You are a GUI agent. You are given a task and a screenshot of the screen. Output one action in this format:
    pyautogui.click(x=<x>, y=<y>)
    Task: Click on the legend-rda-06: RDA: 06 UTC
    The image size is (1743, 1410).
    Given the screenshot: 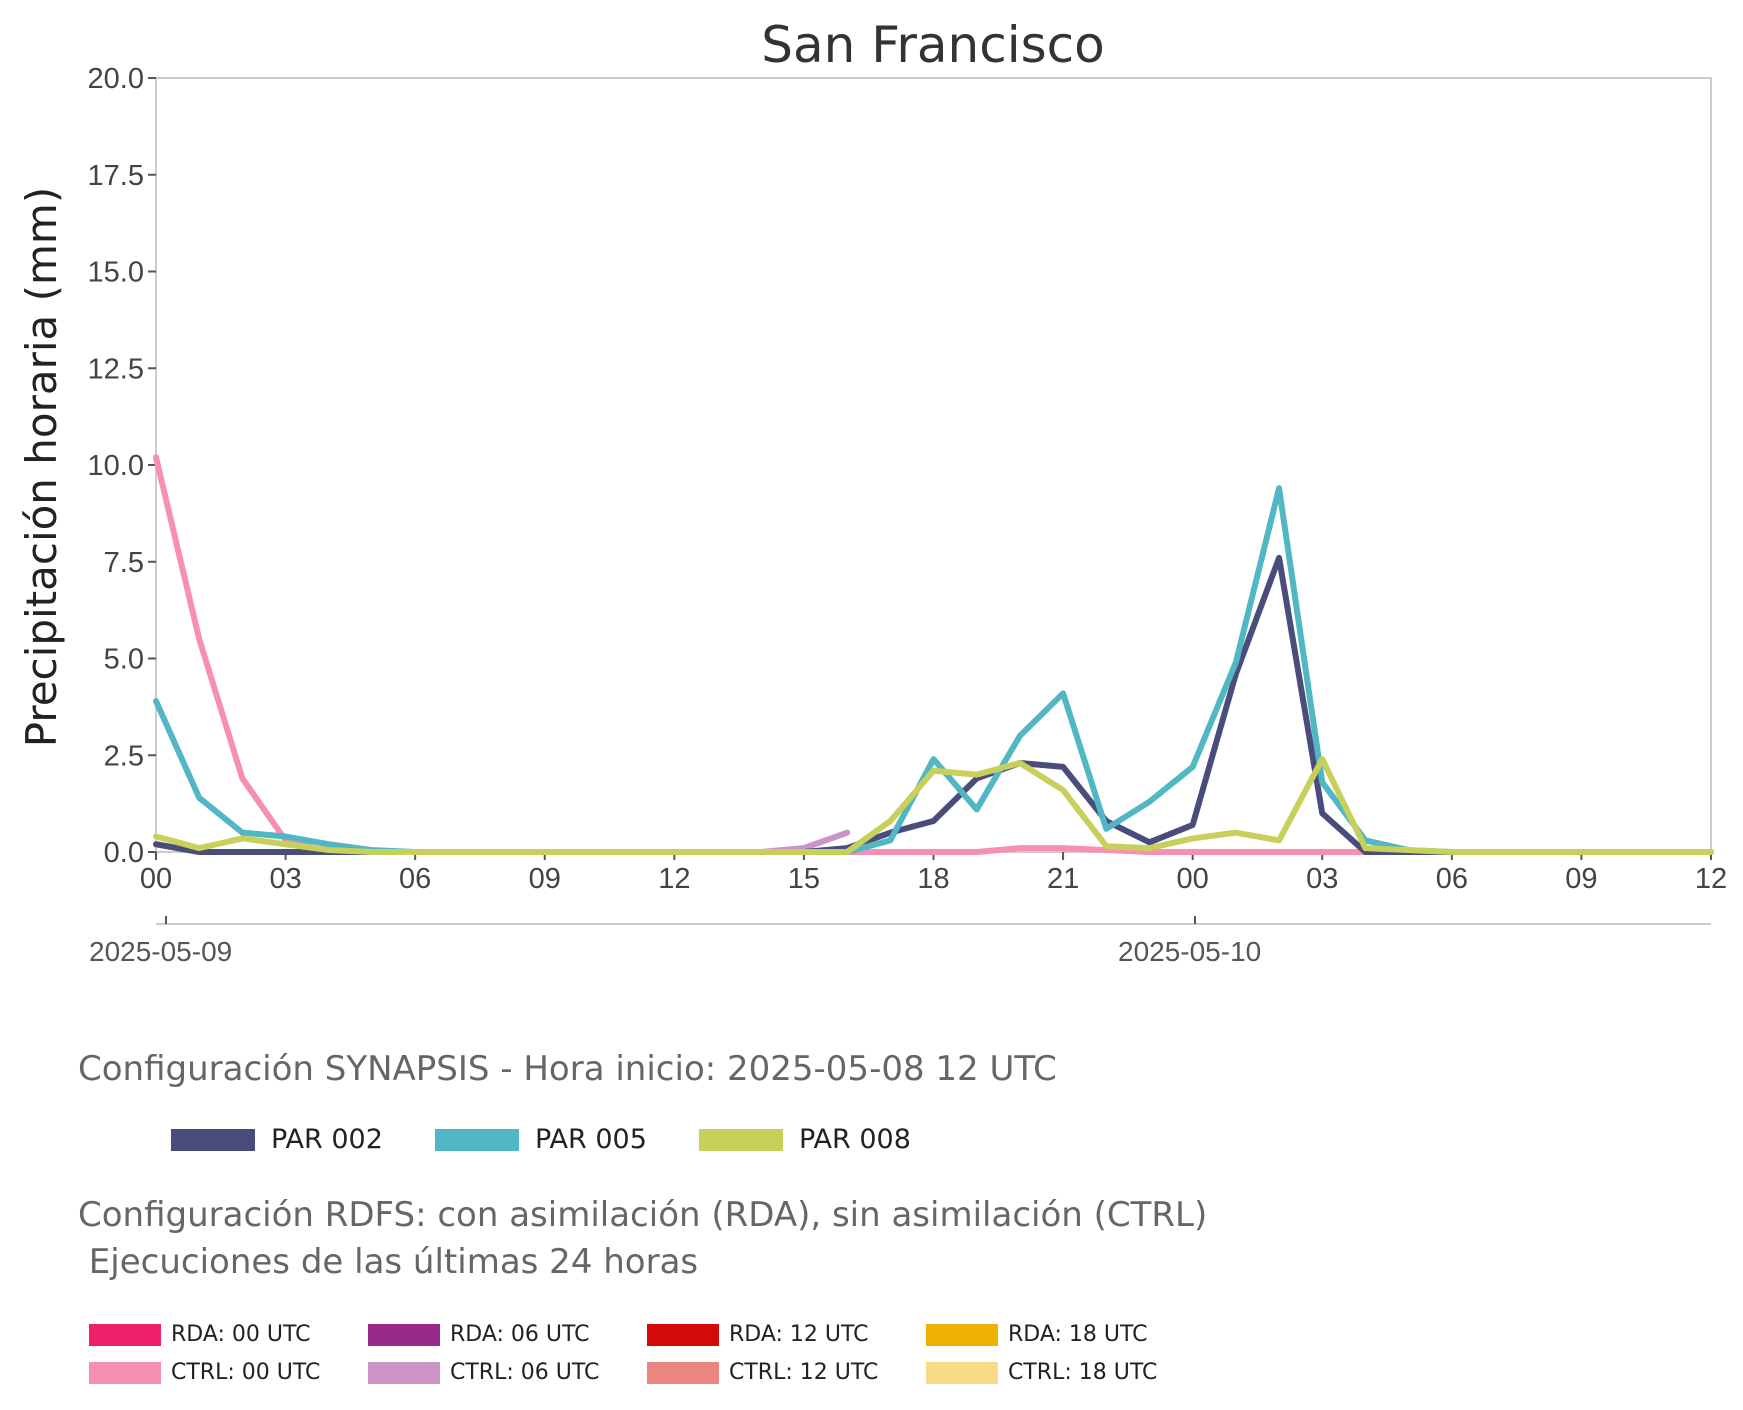 What is the action you would take?
    pyautogui.click(x=479, y=1334)
    